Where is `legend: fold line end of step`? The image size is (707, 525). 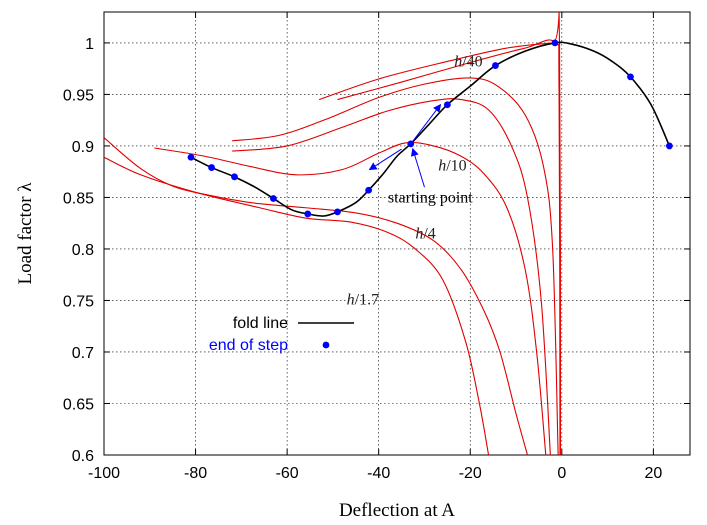
legend: fold line end of step is located at coordinates (281, 334).